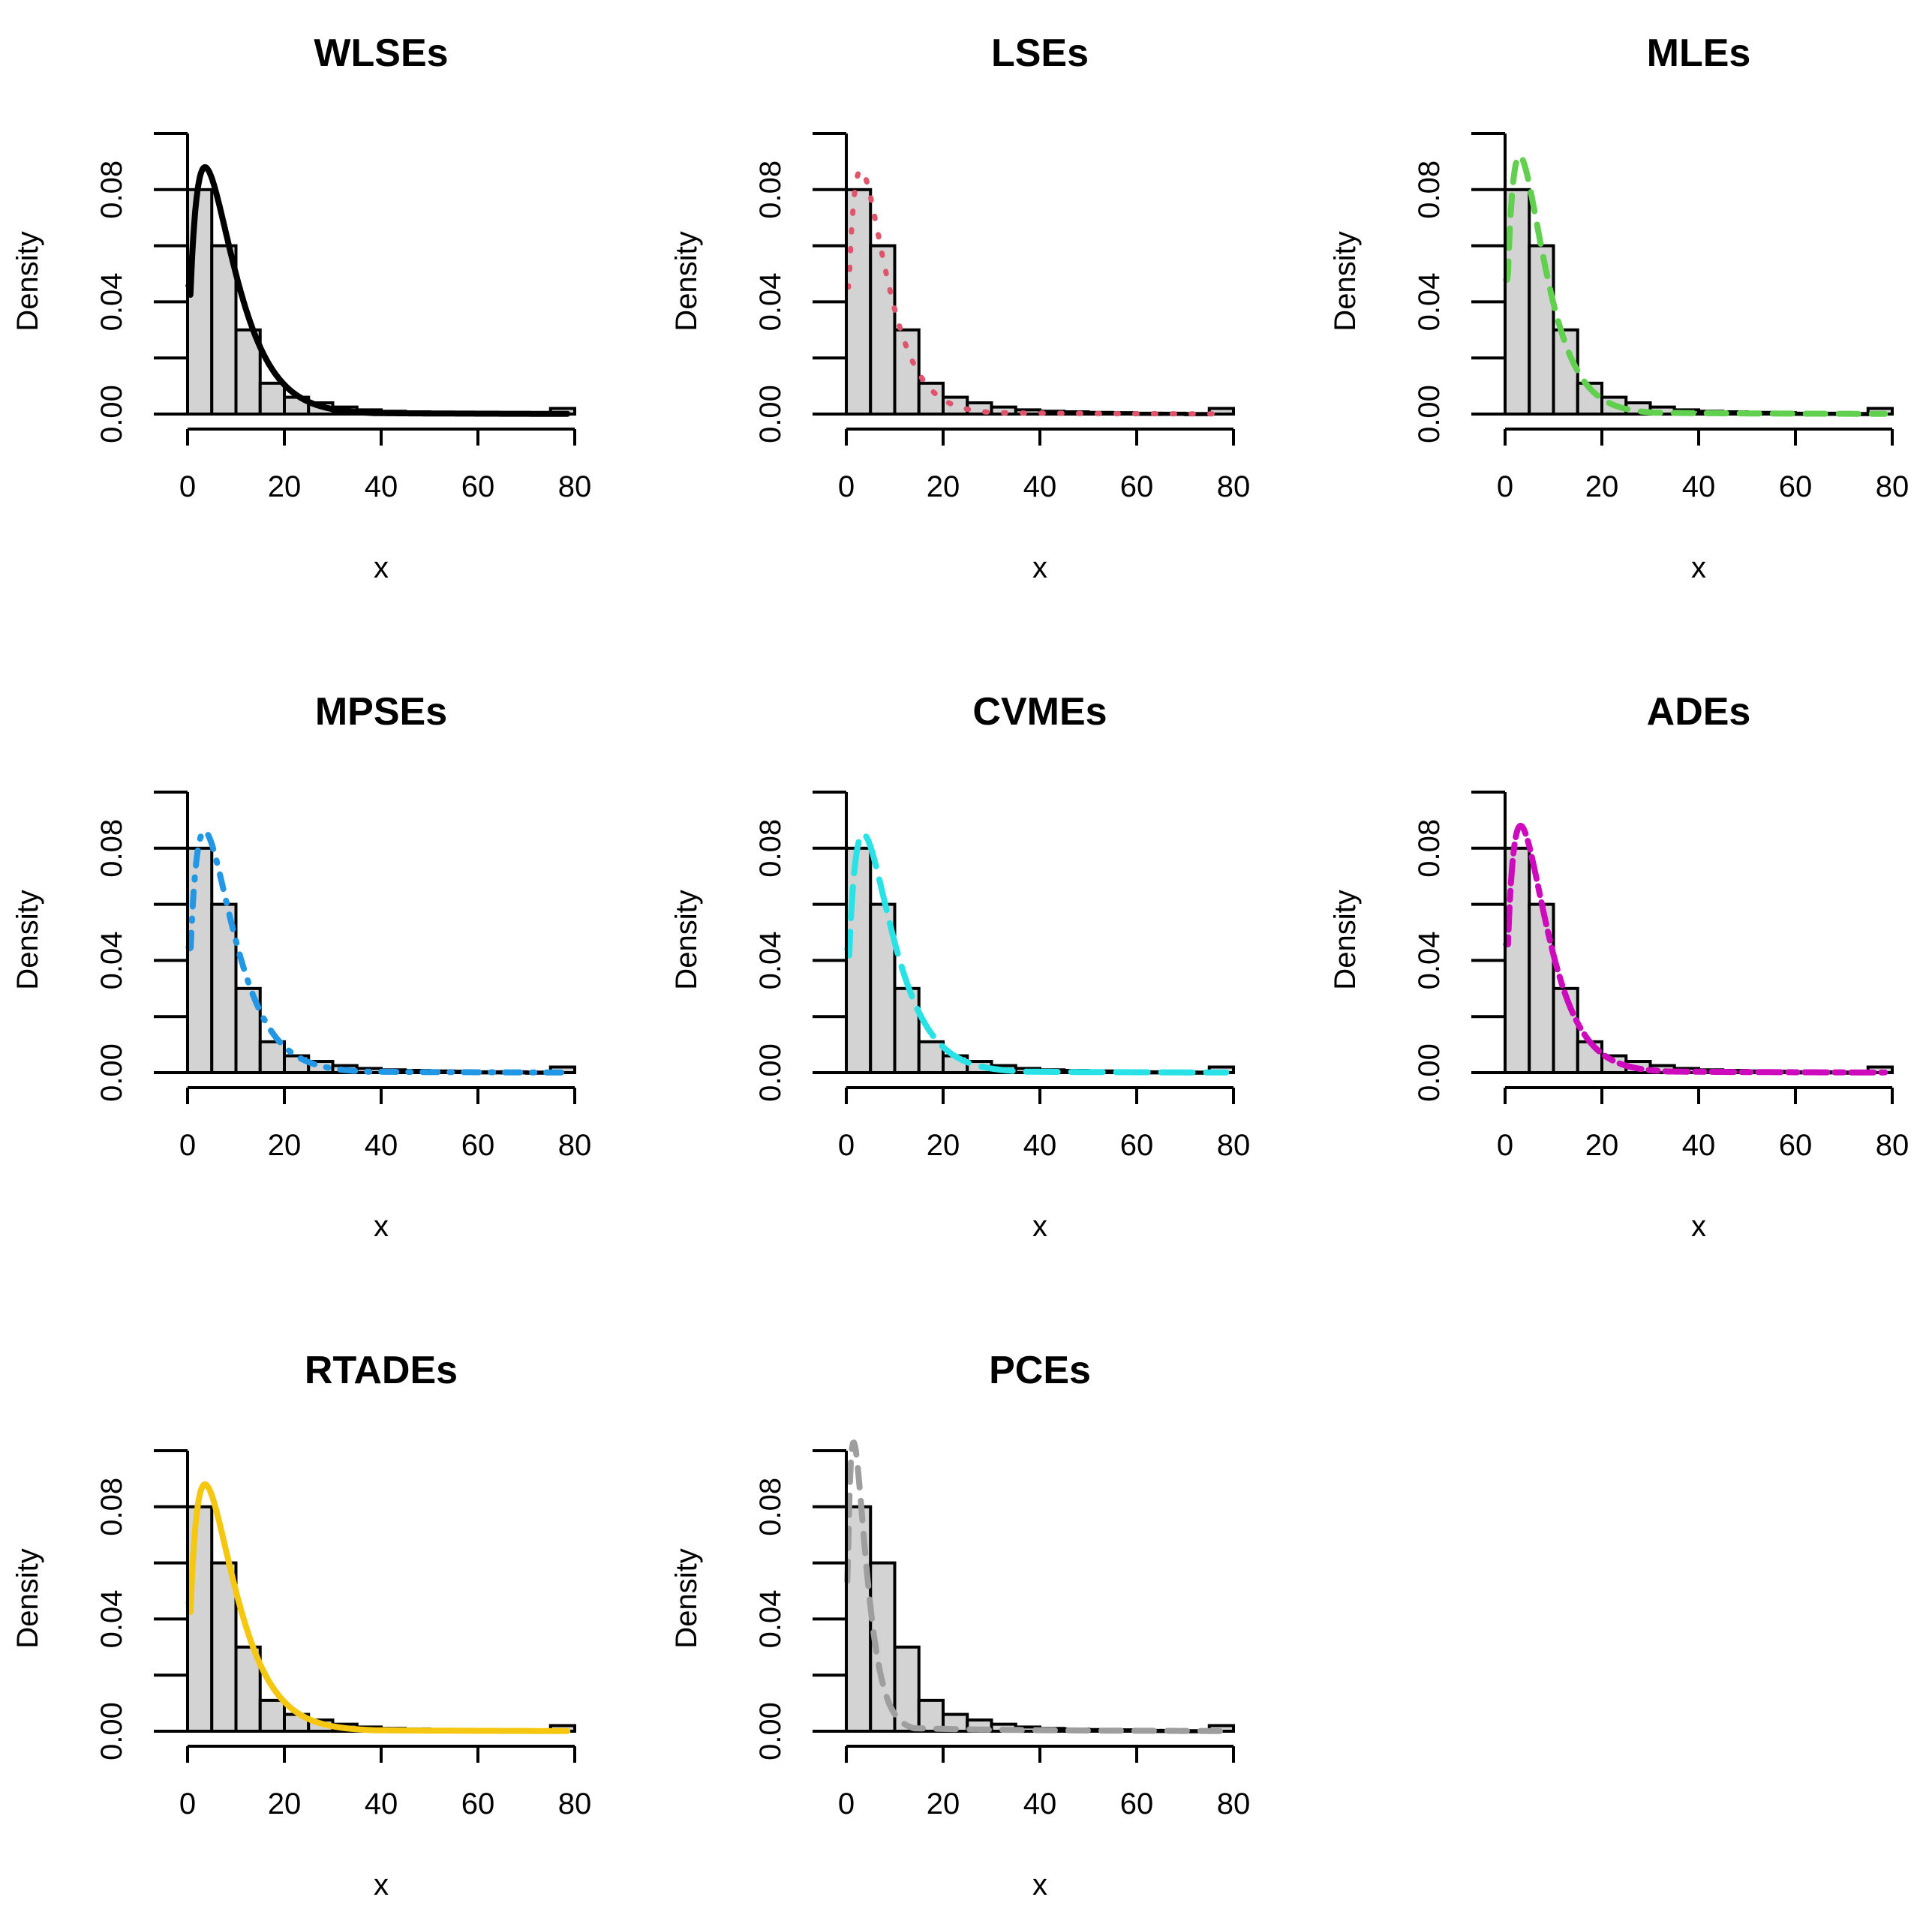 The width and height of the screenshot is (1932, 1915). I want to click on panel-rtades: RTADEs 0 20 40 60 80 x 0.00 0.04 0.08 Density, so click(301, 1625).